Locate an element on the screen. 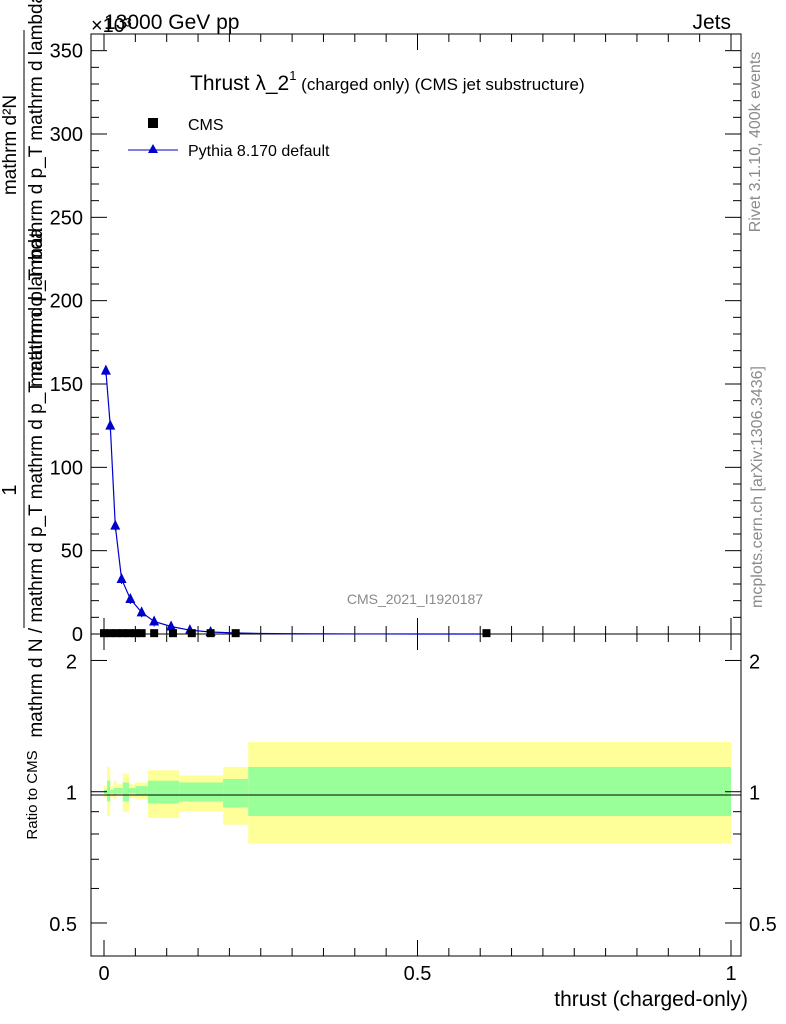  legend-cms-label: CMS is located at coordinates (206, 125).